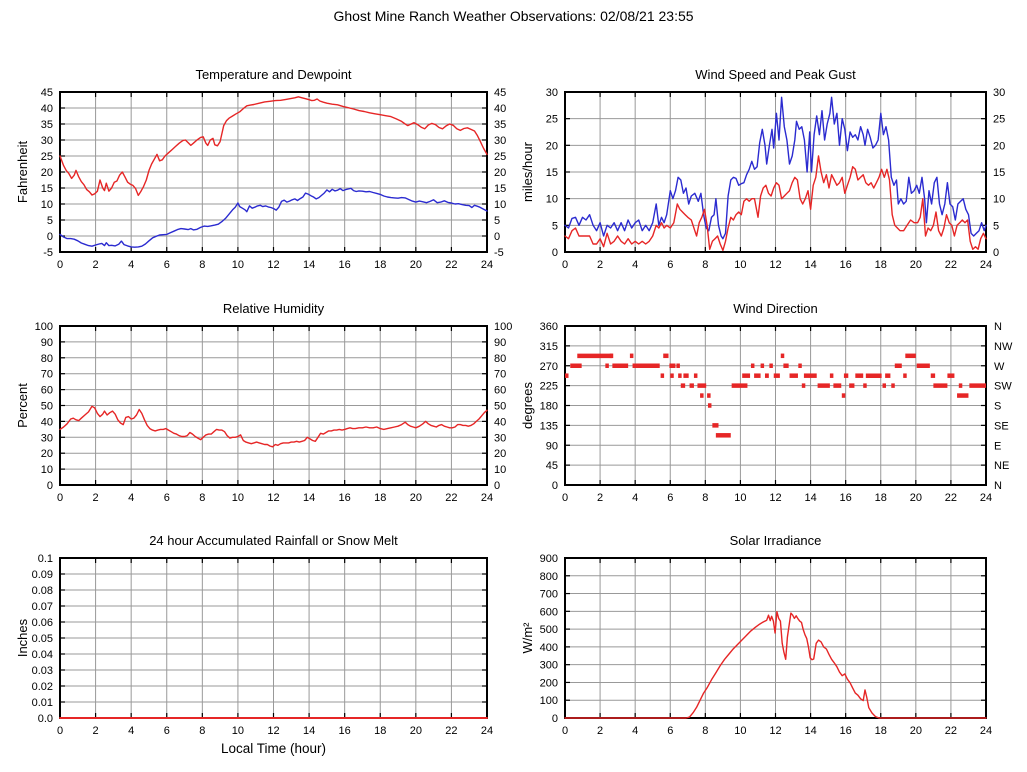  I want to click on svg-text: 270, so click(549, 367).